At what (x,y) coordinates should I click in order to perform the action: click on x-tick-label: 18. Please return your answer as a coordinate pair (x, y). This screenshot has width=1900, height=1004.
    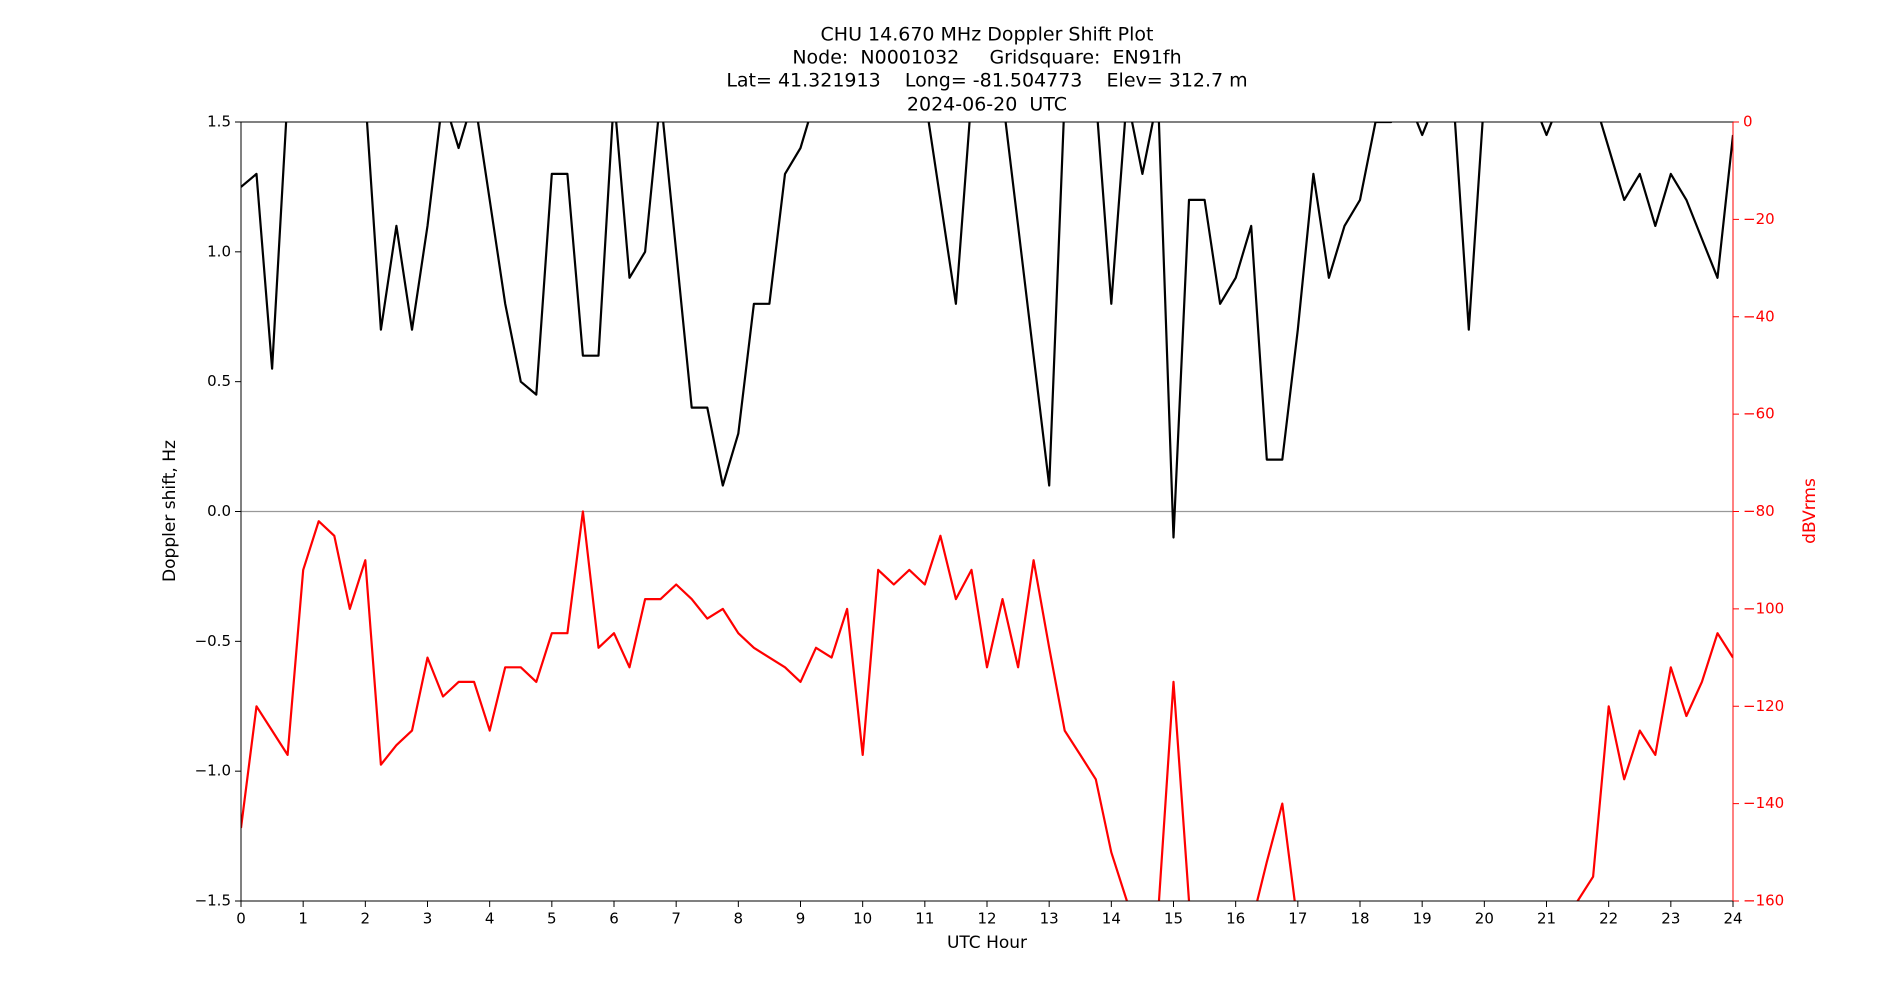
    Looking at the image, I should click on (1359, 919).